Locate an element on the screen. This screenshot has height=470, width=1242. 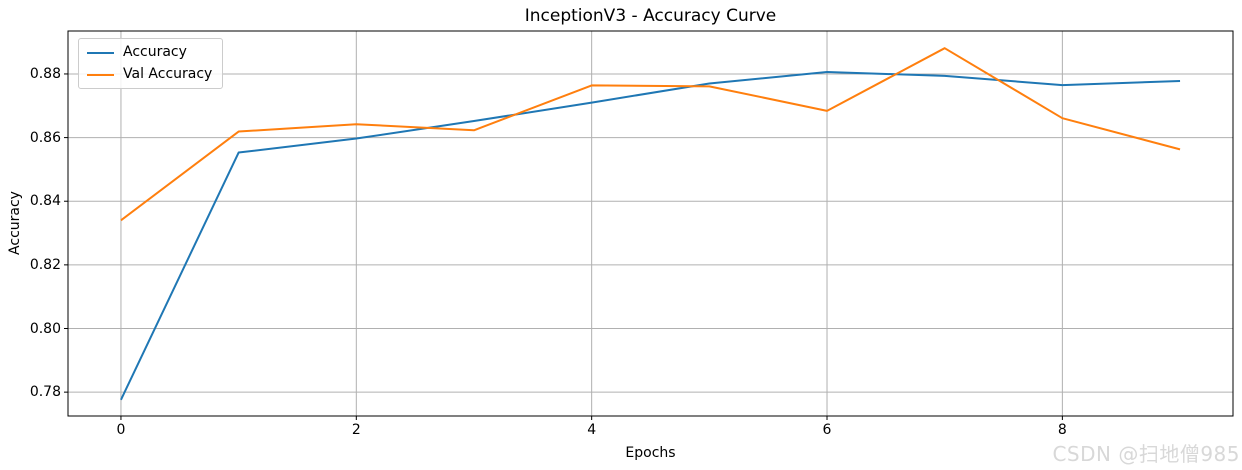
x-tick-label: 6 is located at coordinates (827, 430).